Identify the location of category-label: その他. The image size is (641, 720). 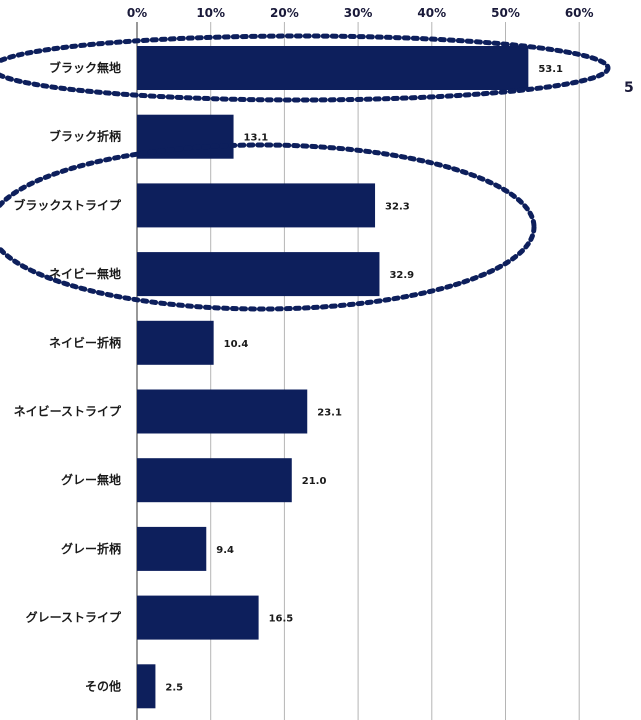
(103, 685).